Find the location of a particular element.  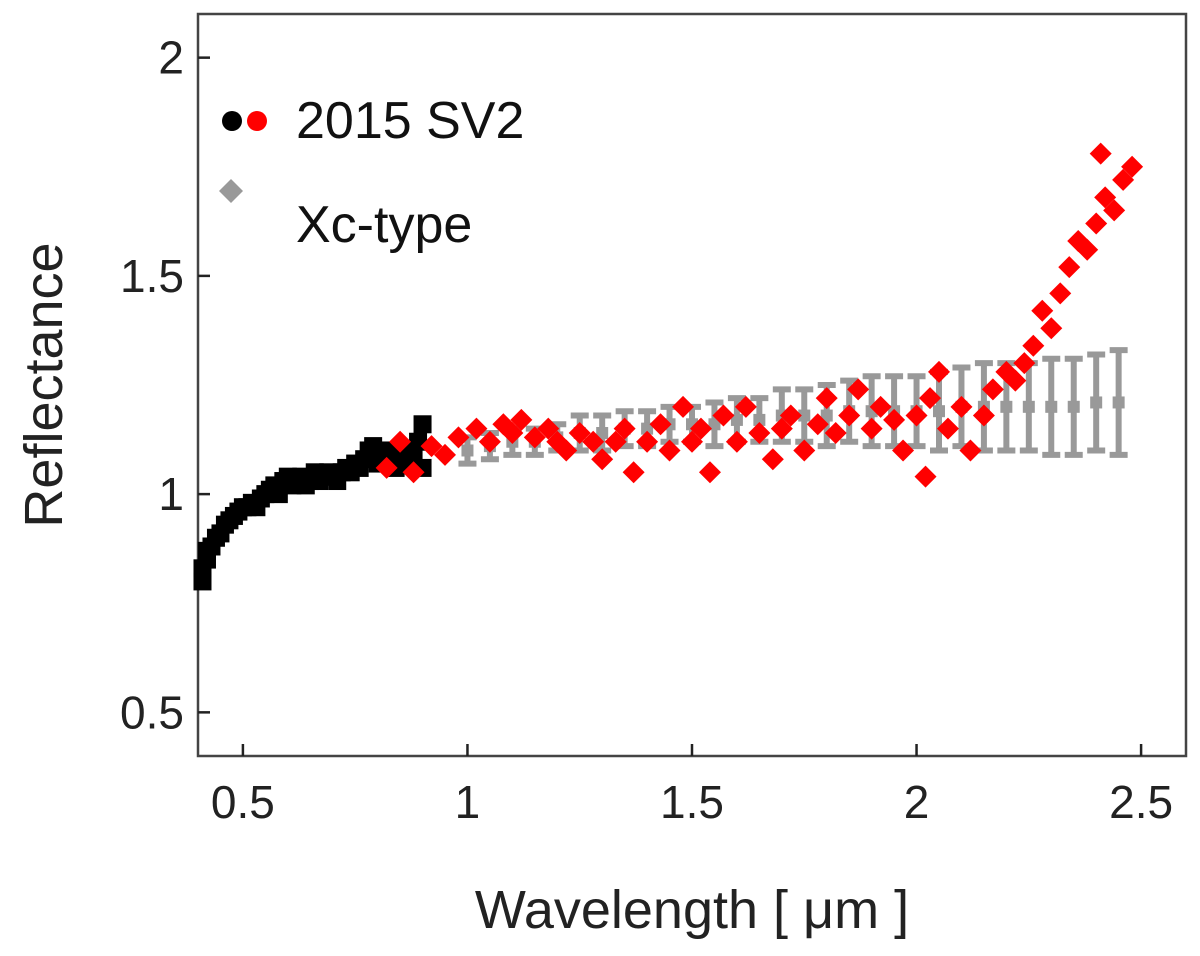

x-tick-label: 2 is located at coordinates (917, 802).